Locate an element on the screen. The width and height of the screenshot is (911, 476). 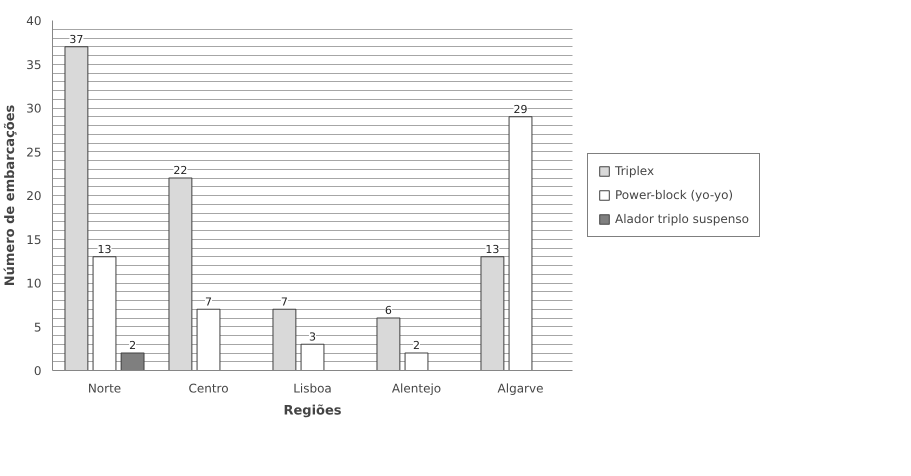
x-tick-label: Centro is located at coordinates (208, 389).